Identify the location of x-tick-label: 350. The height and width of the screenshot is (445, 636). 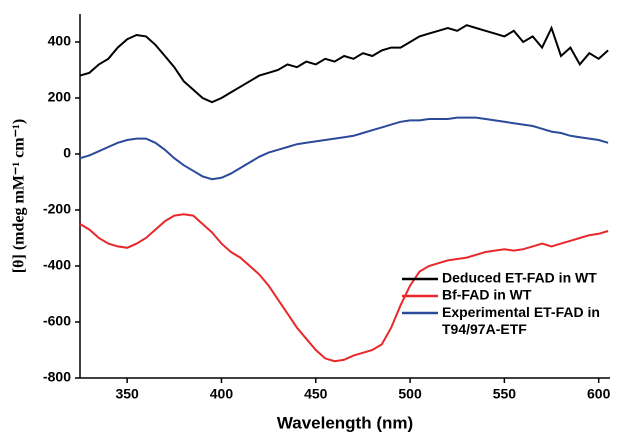
(127, 394).